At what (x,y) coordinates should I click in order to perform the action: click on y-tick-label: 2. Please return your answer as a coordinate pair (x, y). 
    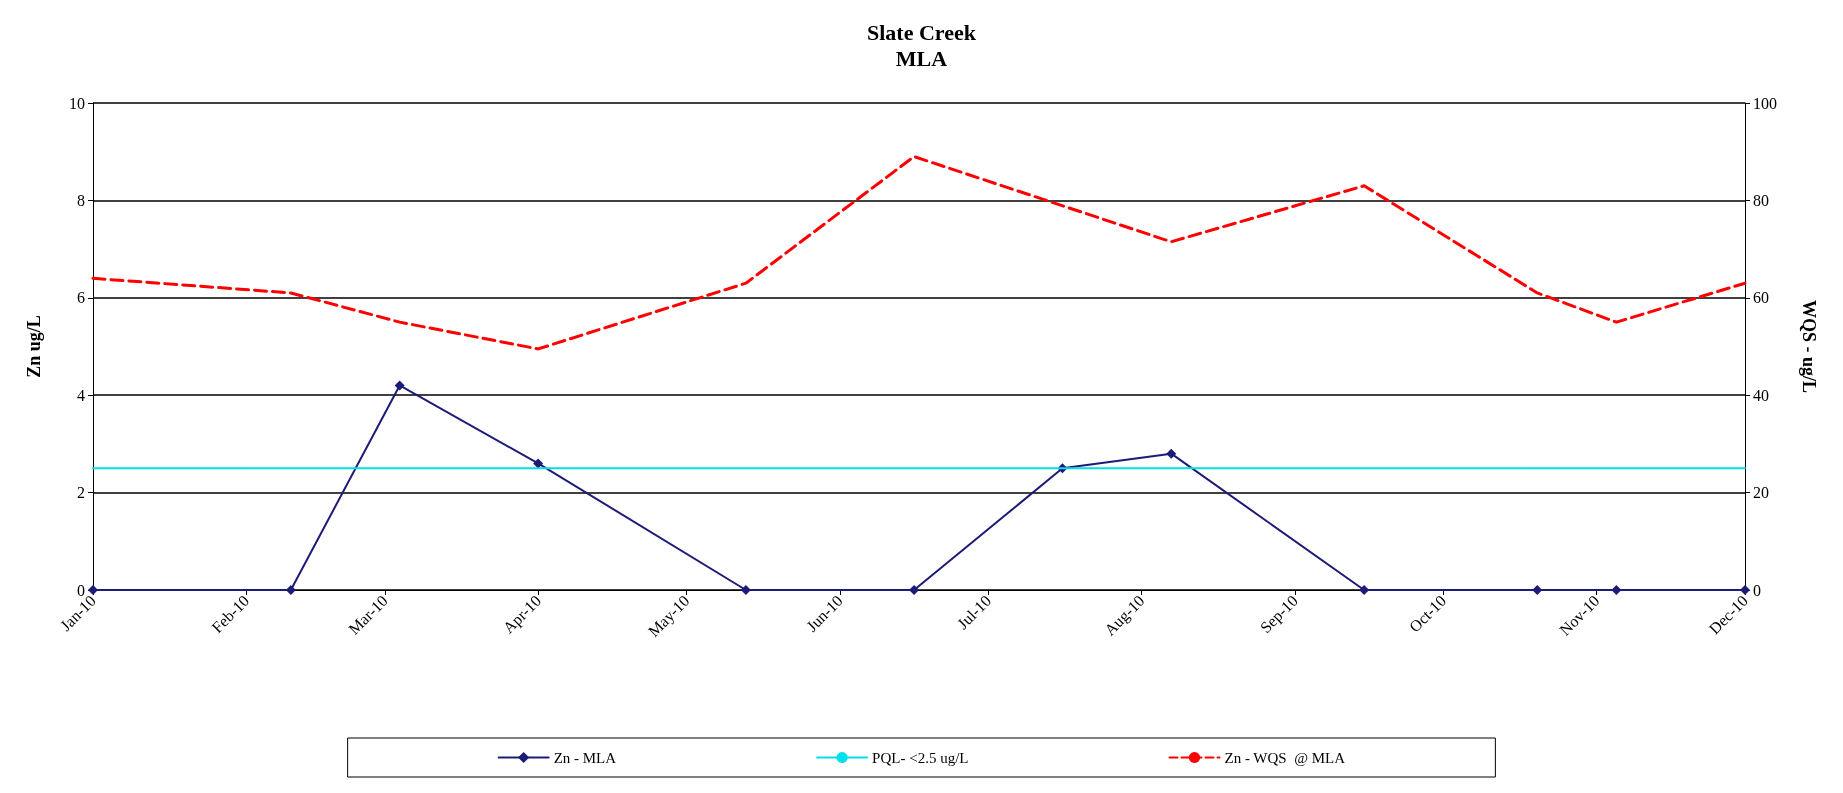
    Looking at the image, I should click on (81, 493).